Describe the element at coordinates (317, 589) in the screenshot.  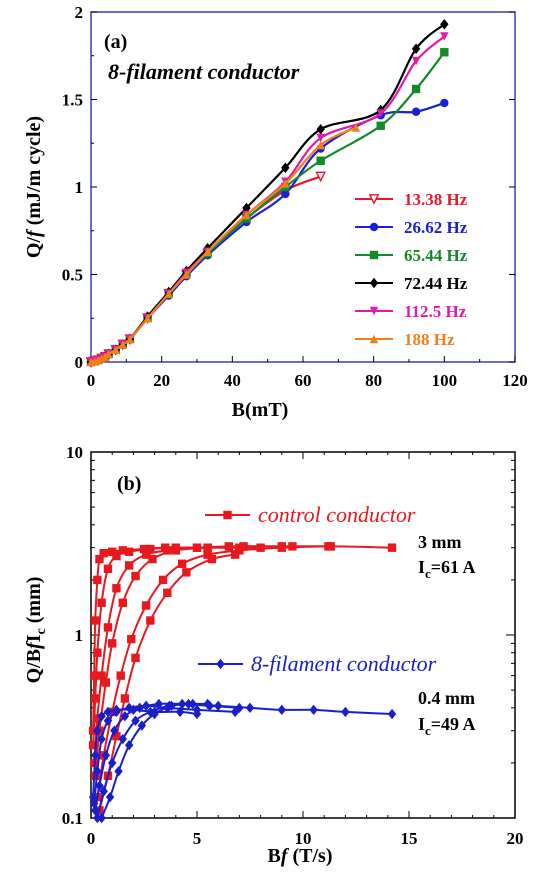
I see `panel-b-legend: control conductor 8-filament conductor` at that location.